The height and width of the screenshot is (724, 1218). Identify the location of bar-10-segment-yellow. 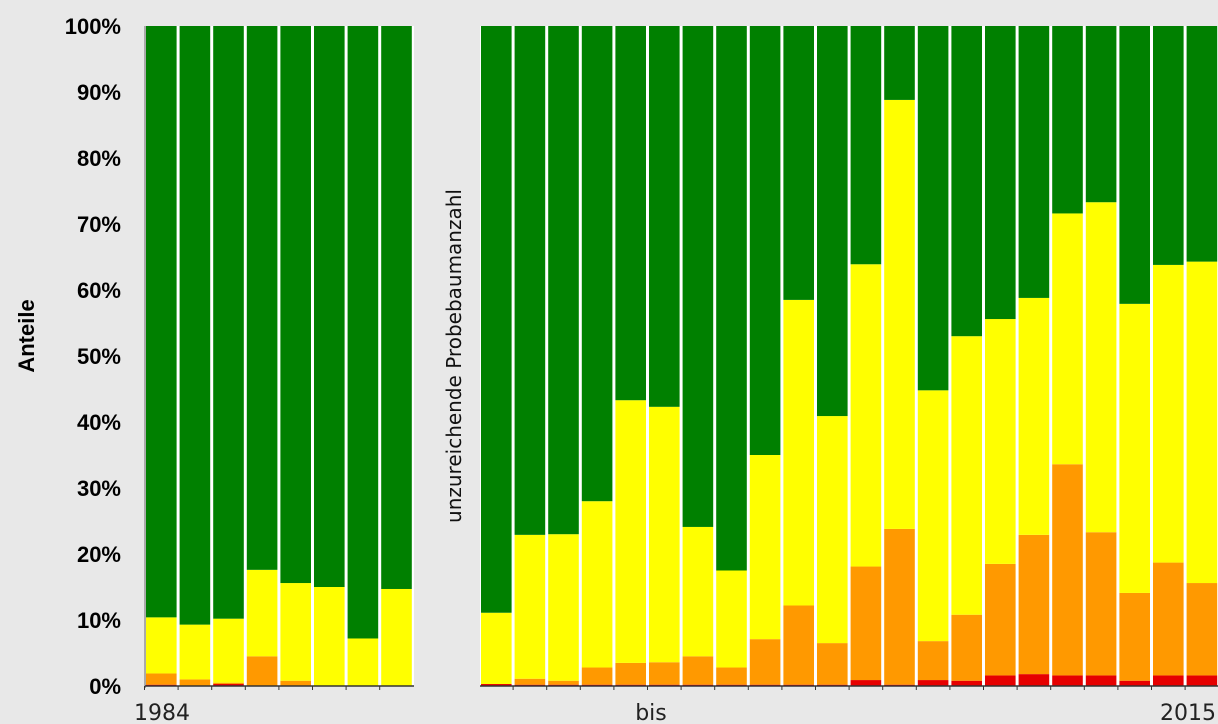
(530, 606).